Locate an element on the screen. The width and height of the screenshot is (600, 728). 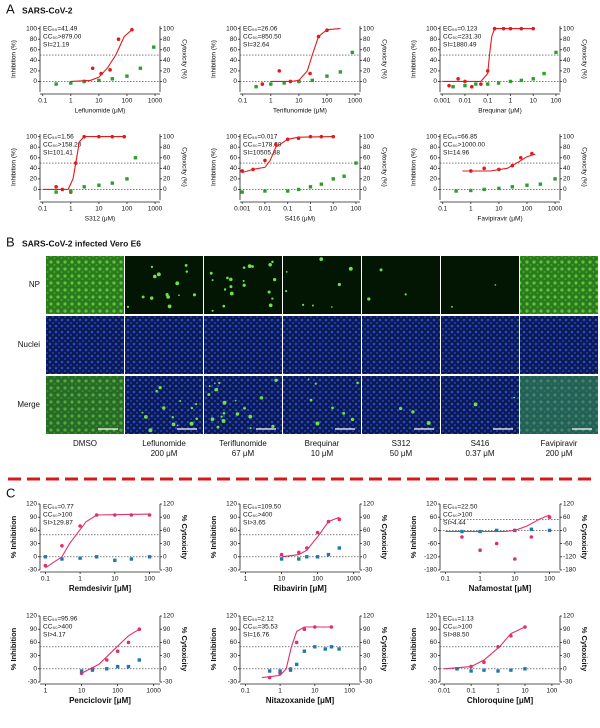
y2-tick-label: 90 is located at coordinates (567, 629).